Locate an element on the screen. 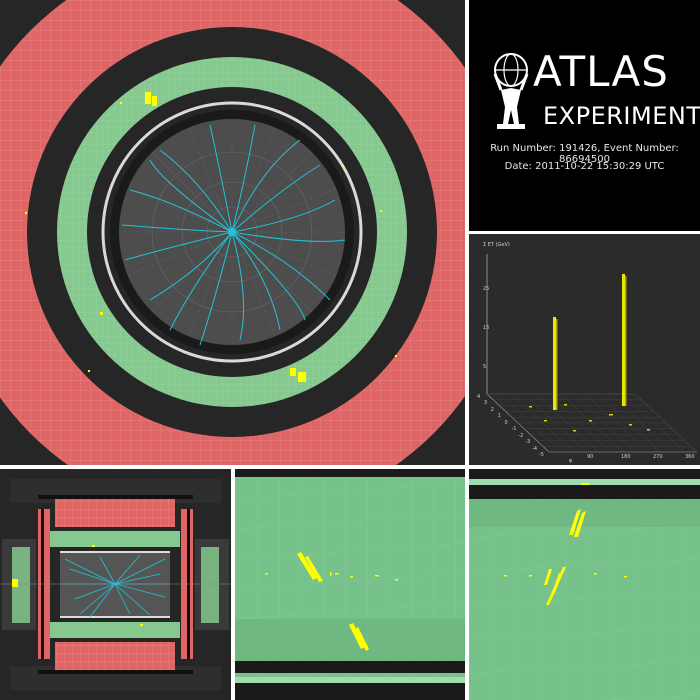  inner-detector-grid is located at coordinates (232, 232).